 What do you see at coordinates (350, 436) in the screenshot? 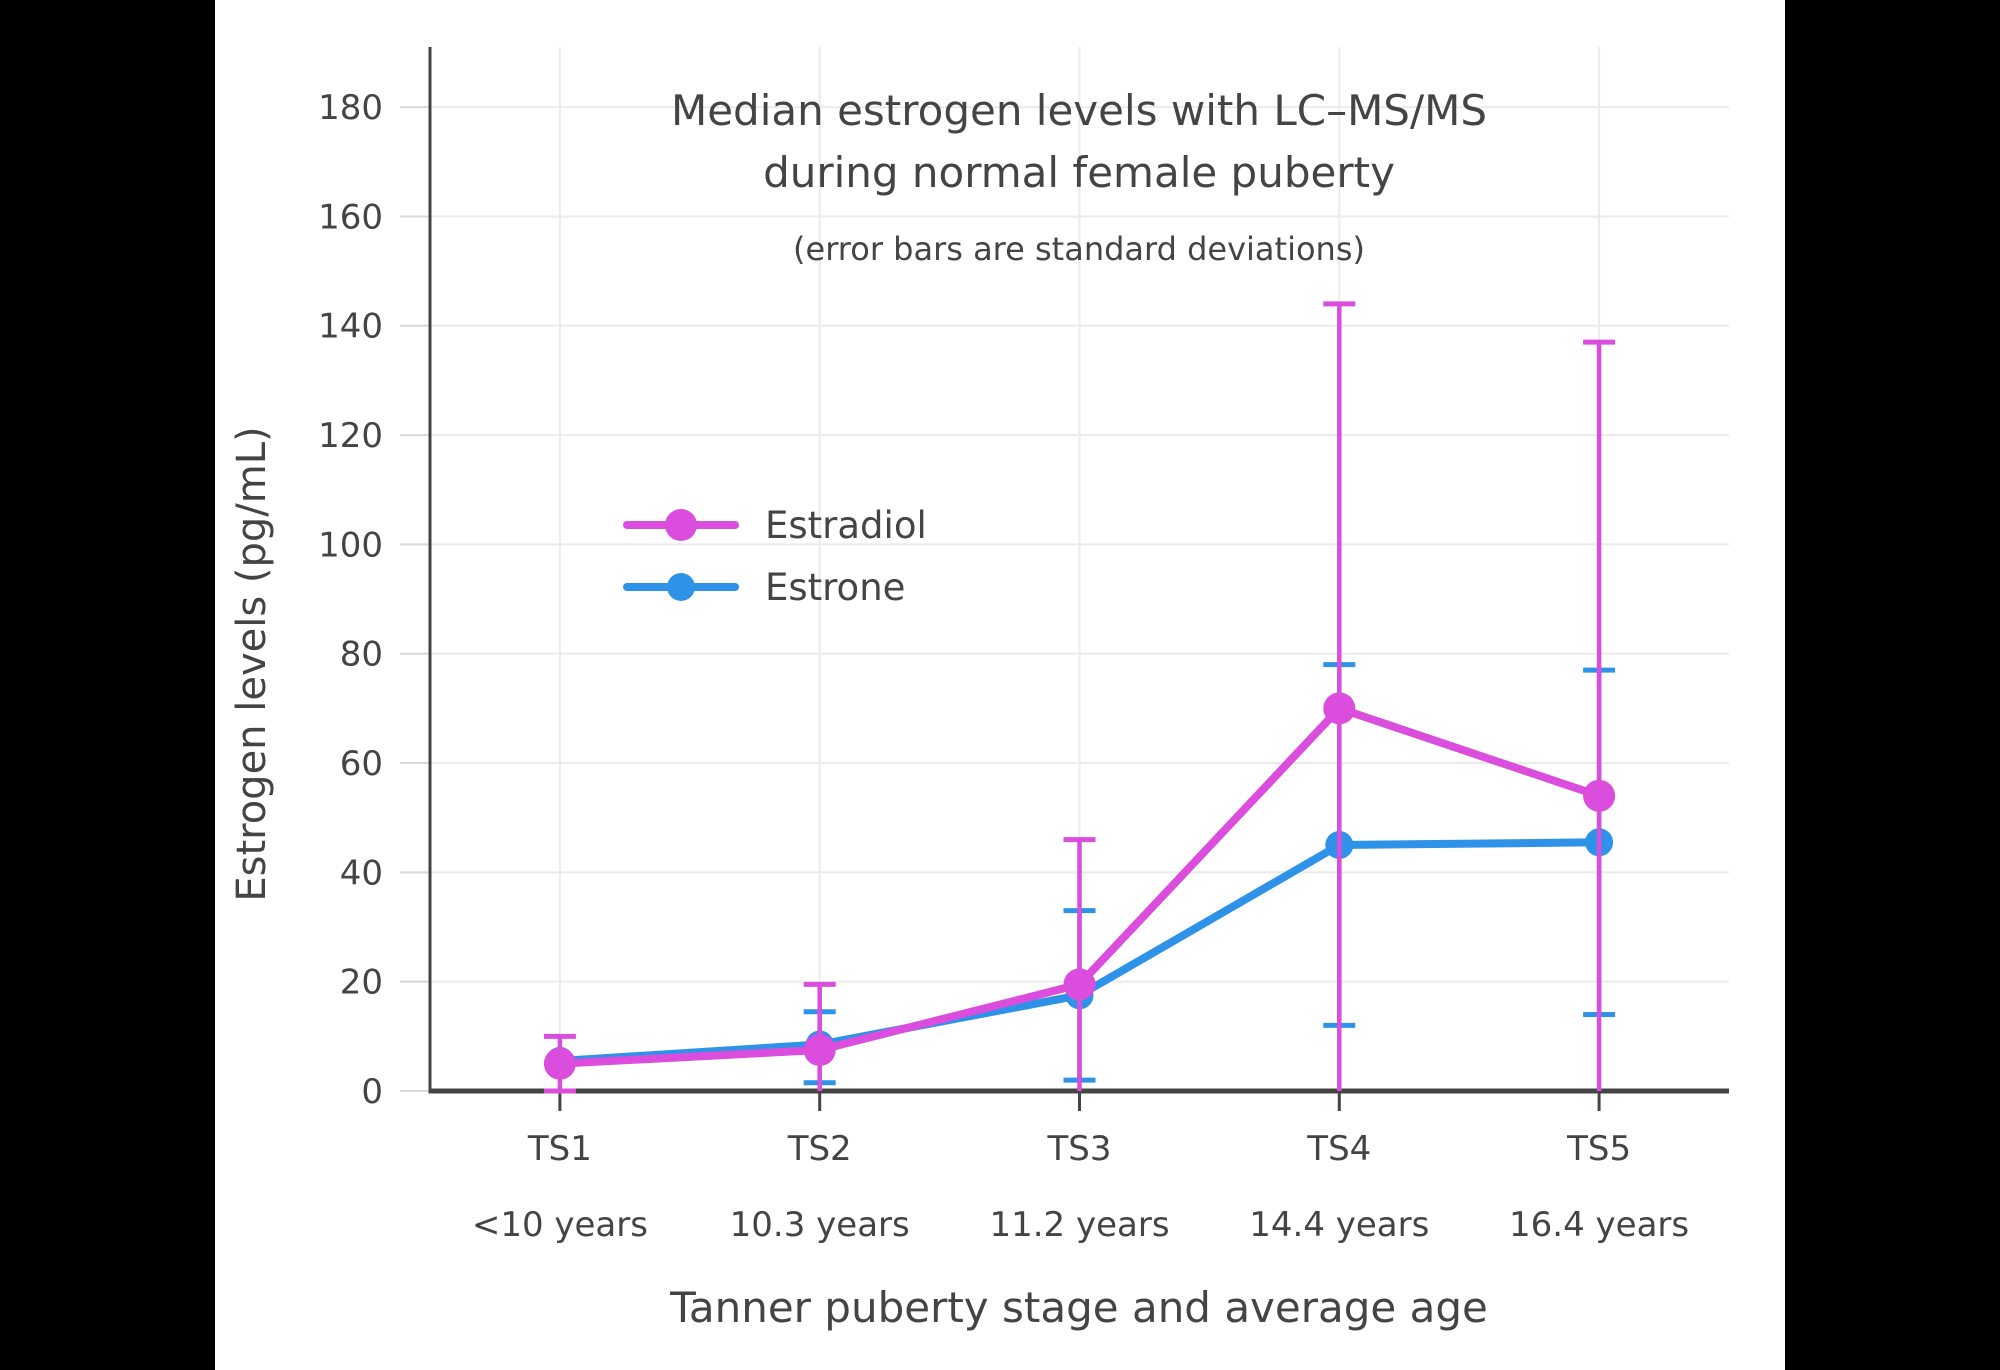
I see `y-tick-label-120: 120` at bounding box center [350, 436].